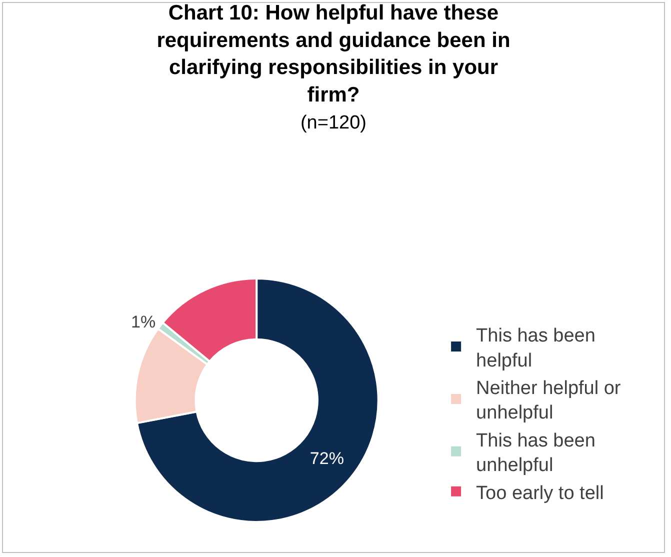  What do you see at coordinates (540, 493) in the screenshot?
I see `legend-label: Too early to tell` at bounding box center [540, 493].